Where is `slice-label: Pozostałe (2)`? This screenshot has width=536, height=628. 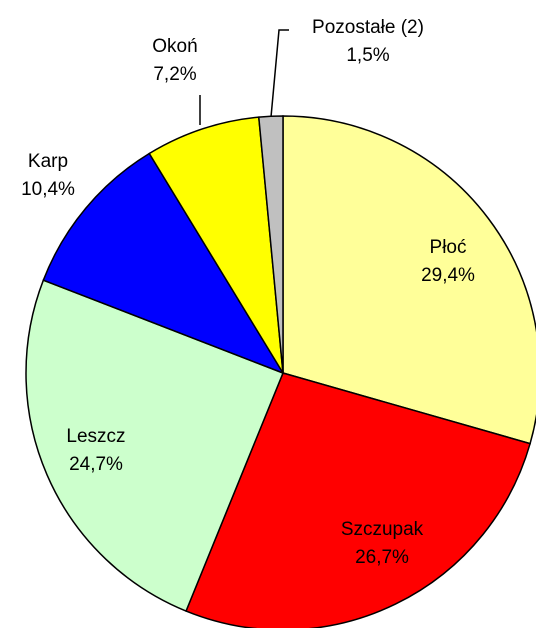
slice-label: Pozostałe (2) is located at coordinates (368, 27).